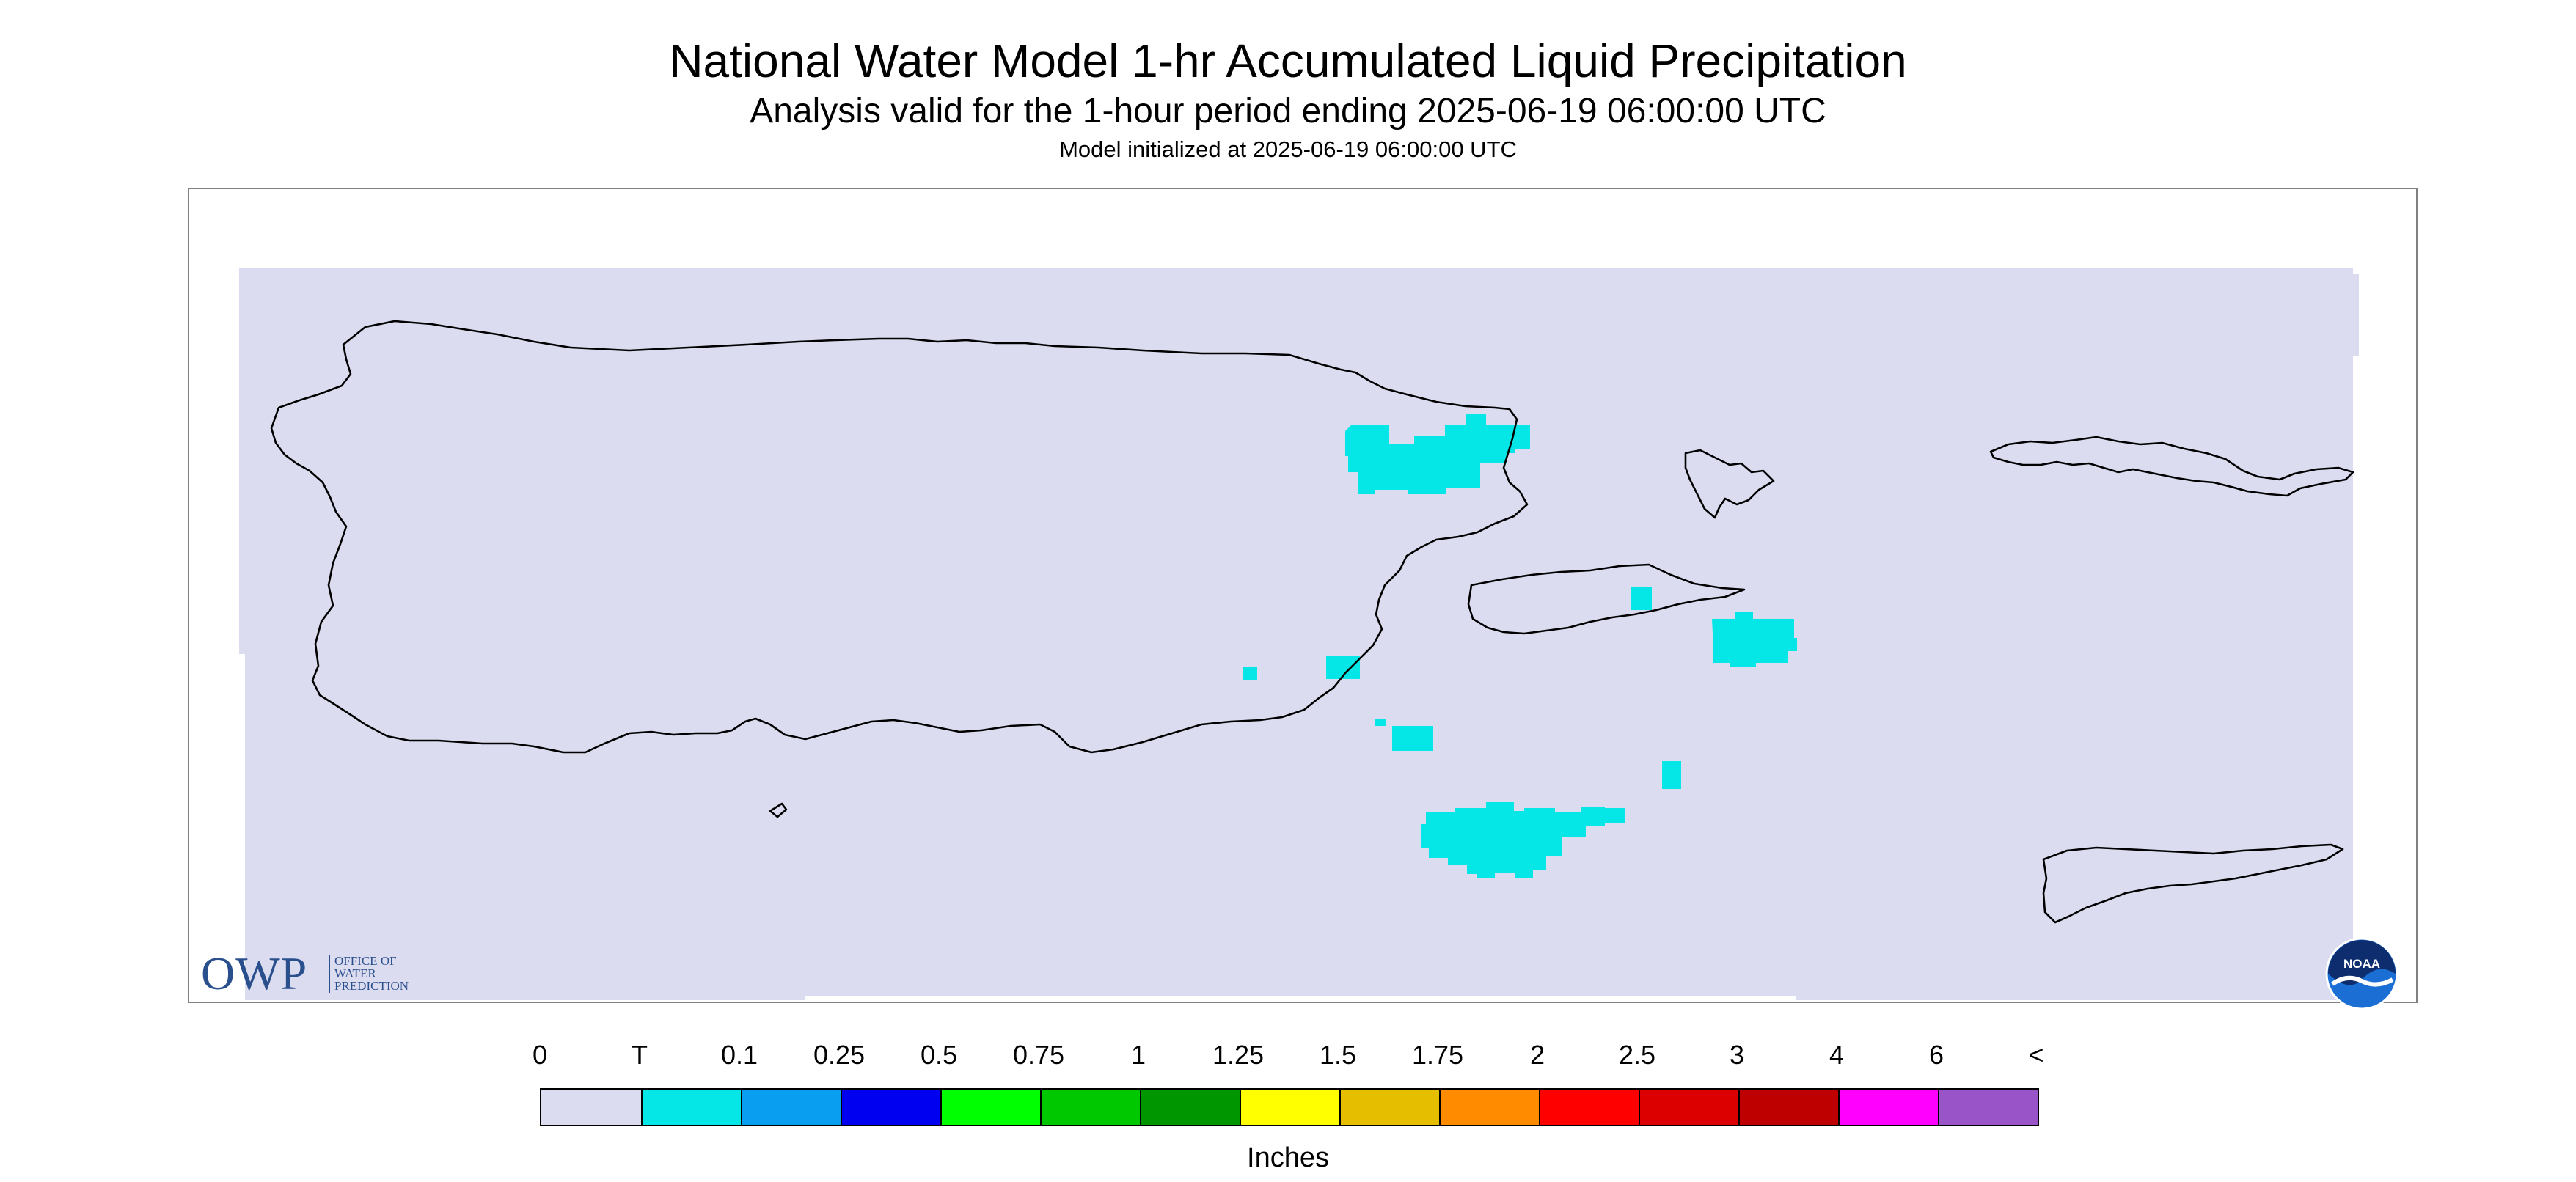 The height and width of the screenshot is (1182, 2576). I want to click on legend-tick-label: 1.75, so click(1437, 1055).